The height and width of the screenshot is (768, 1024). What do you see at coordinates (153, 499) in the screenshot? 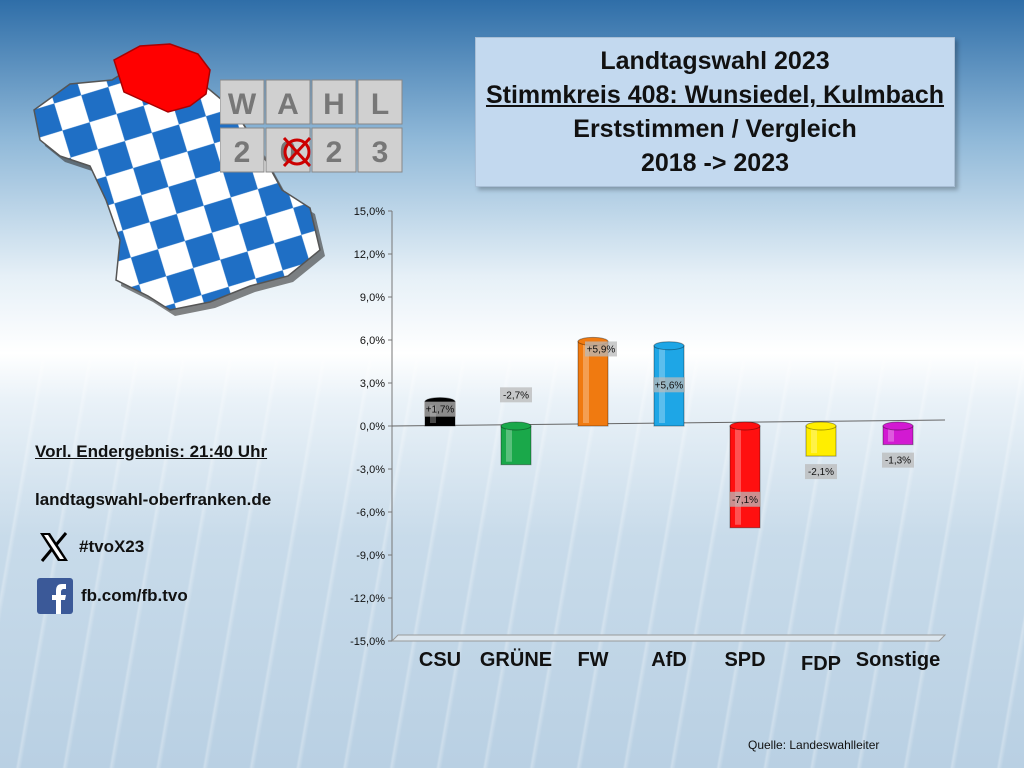
I see `website-link: landtagswahl-oberfranken.de` at bounding box center [153, 499].